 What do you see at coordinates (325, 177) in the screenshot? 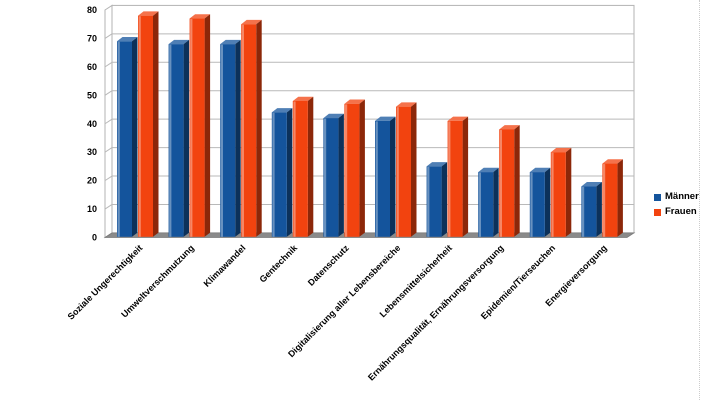
I see `bar-maenner-4-gloss` at bounding box center [325, 177].